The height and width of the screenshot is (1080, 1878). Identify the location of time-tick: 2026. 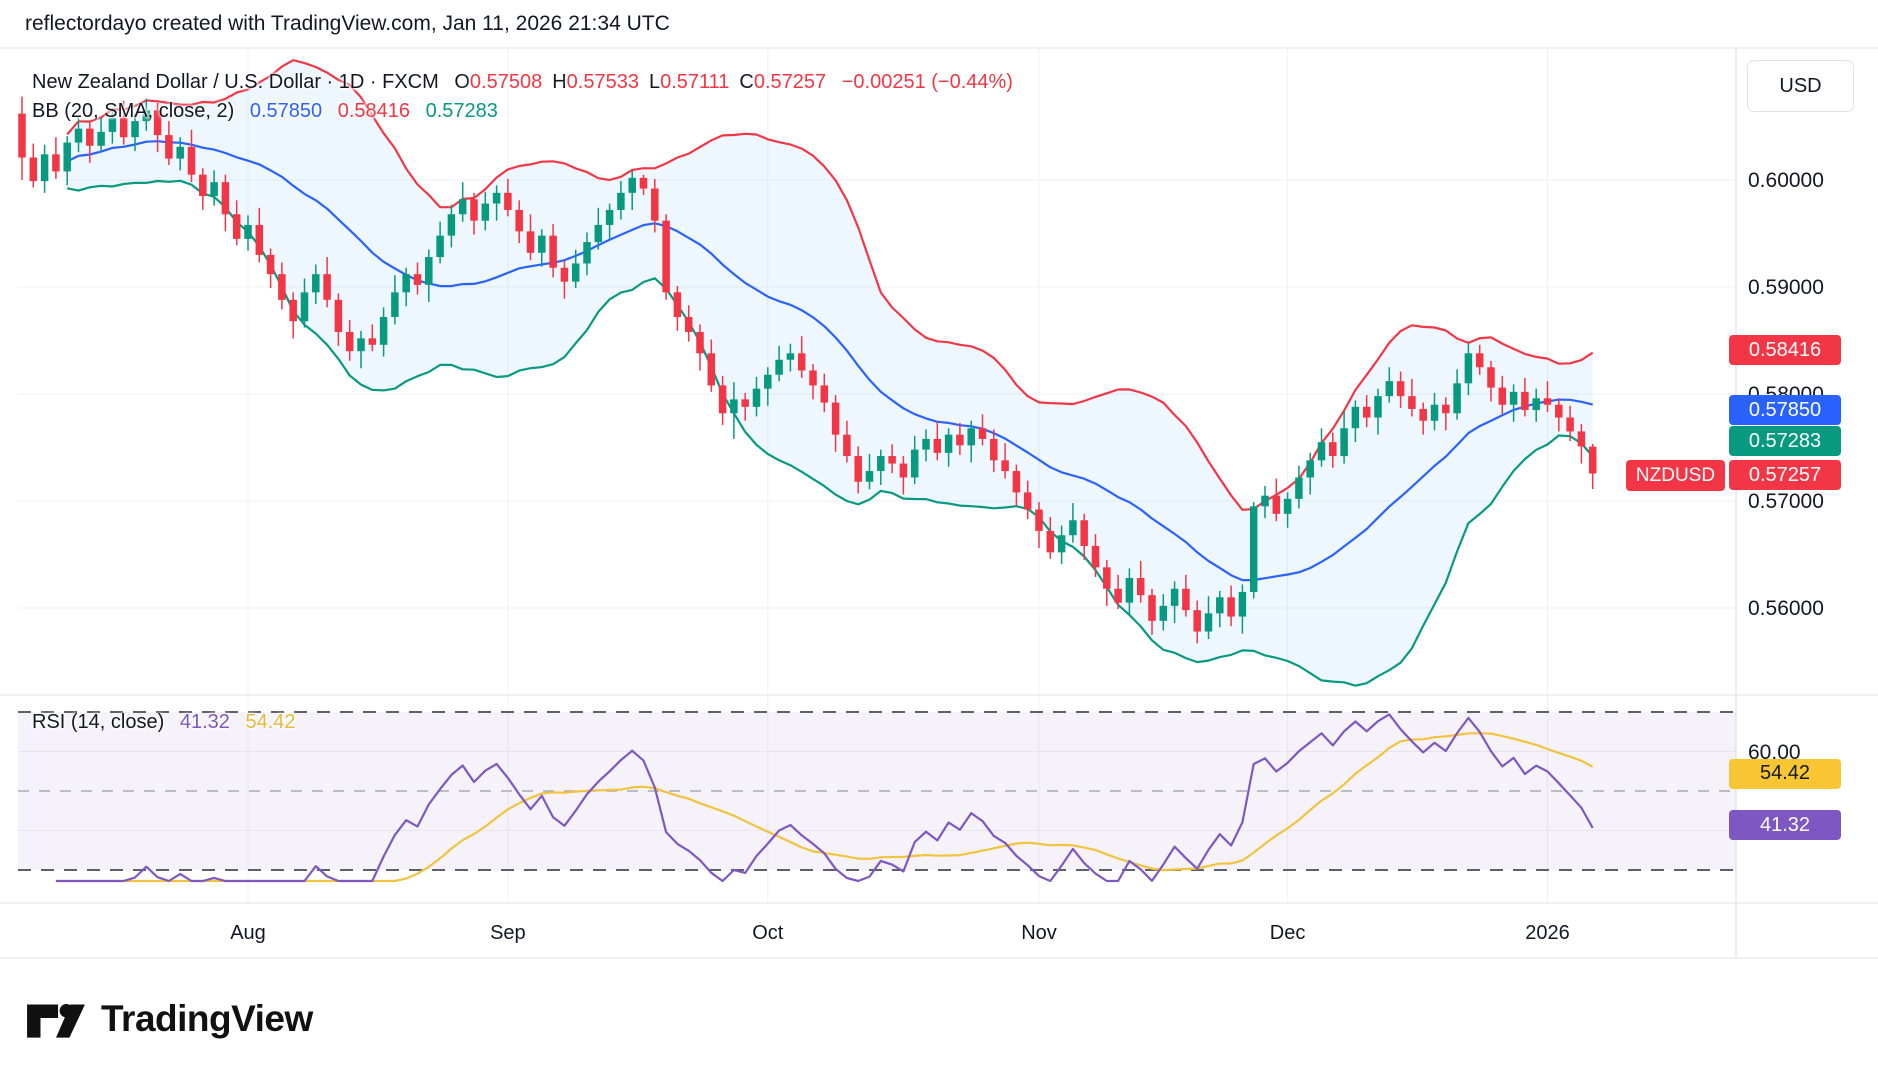
(1547, 933).